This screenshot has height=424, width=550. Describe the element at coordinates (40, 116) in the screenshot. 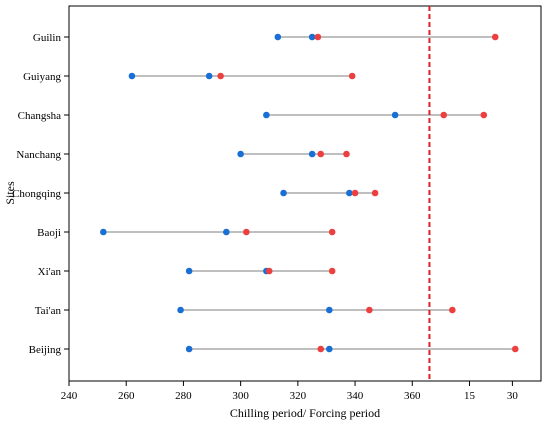

I see `y-tick-label: Changsha` at that location.